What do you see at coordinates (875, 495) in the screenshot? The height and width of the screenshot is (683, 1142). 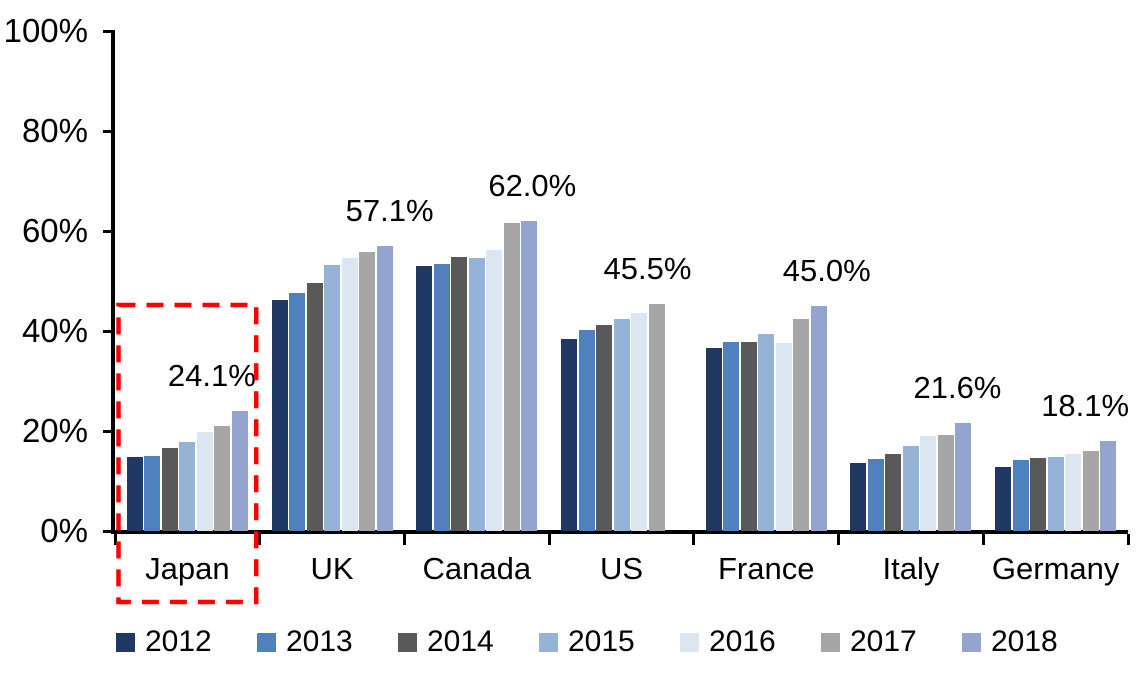 I see `bar-italy-2013` at bounding box center [875, 495].